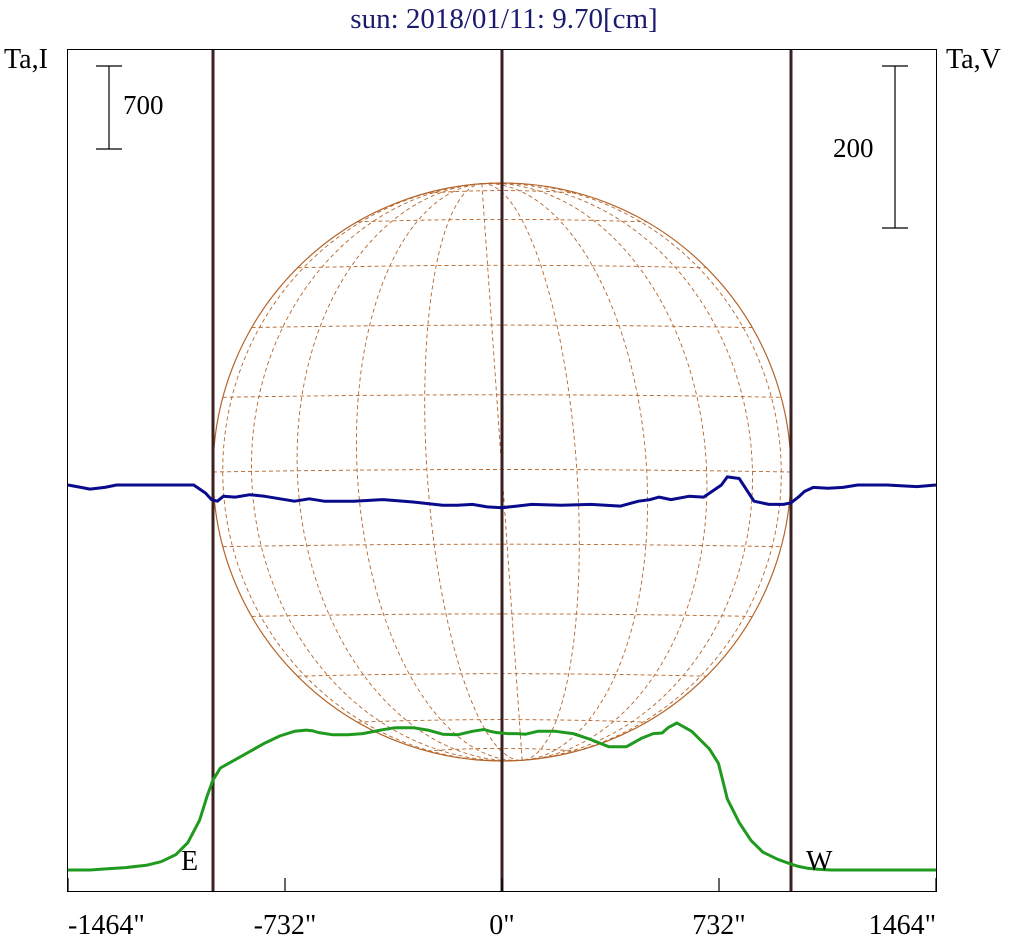 This screenshot has height=941, width=1009. What do you see at coordinates (902, 925) in the screenshot?
I see `x-tick-label: 1464"` at bounding box center [902, 925].